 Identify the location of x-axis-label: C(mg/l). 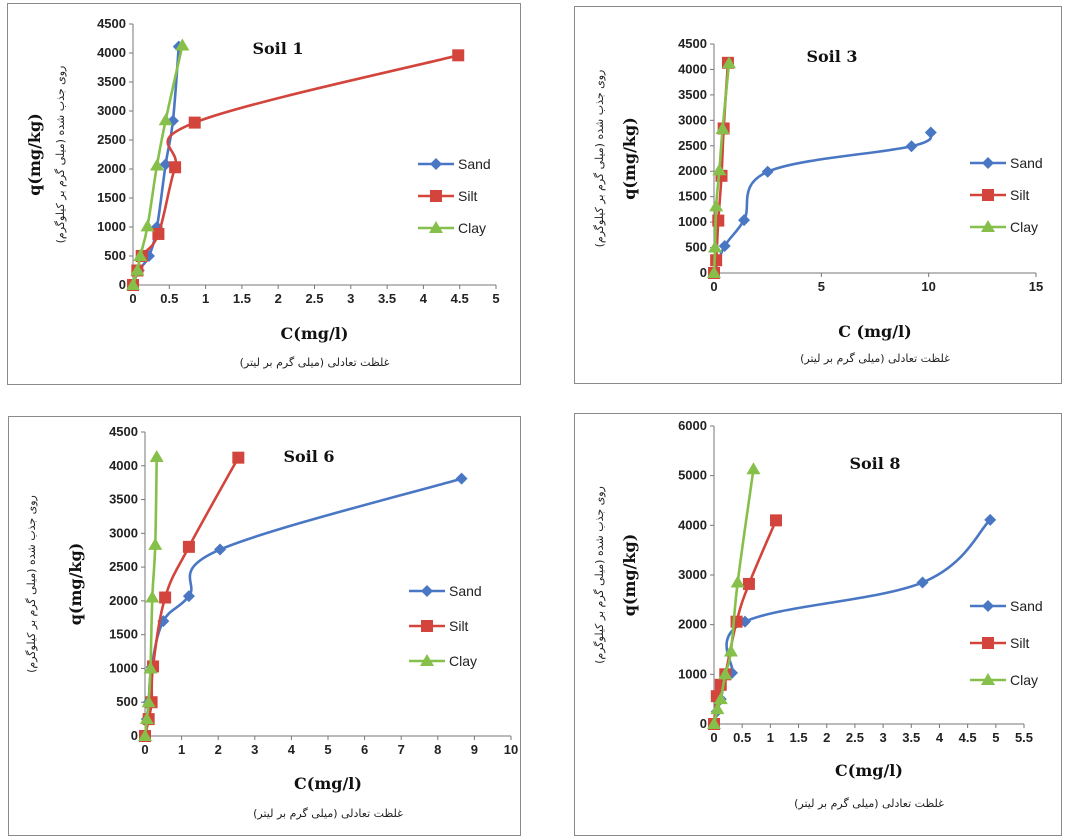
(869, 770).